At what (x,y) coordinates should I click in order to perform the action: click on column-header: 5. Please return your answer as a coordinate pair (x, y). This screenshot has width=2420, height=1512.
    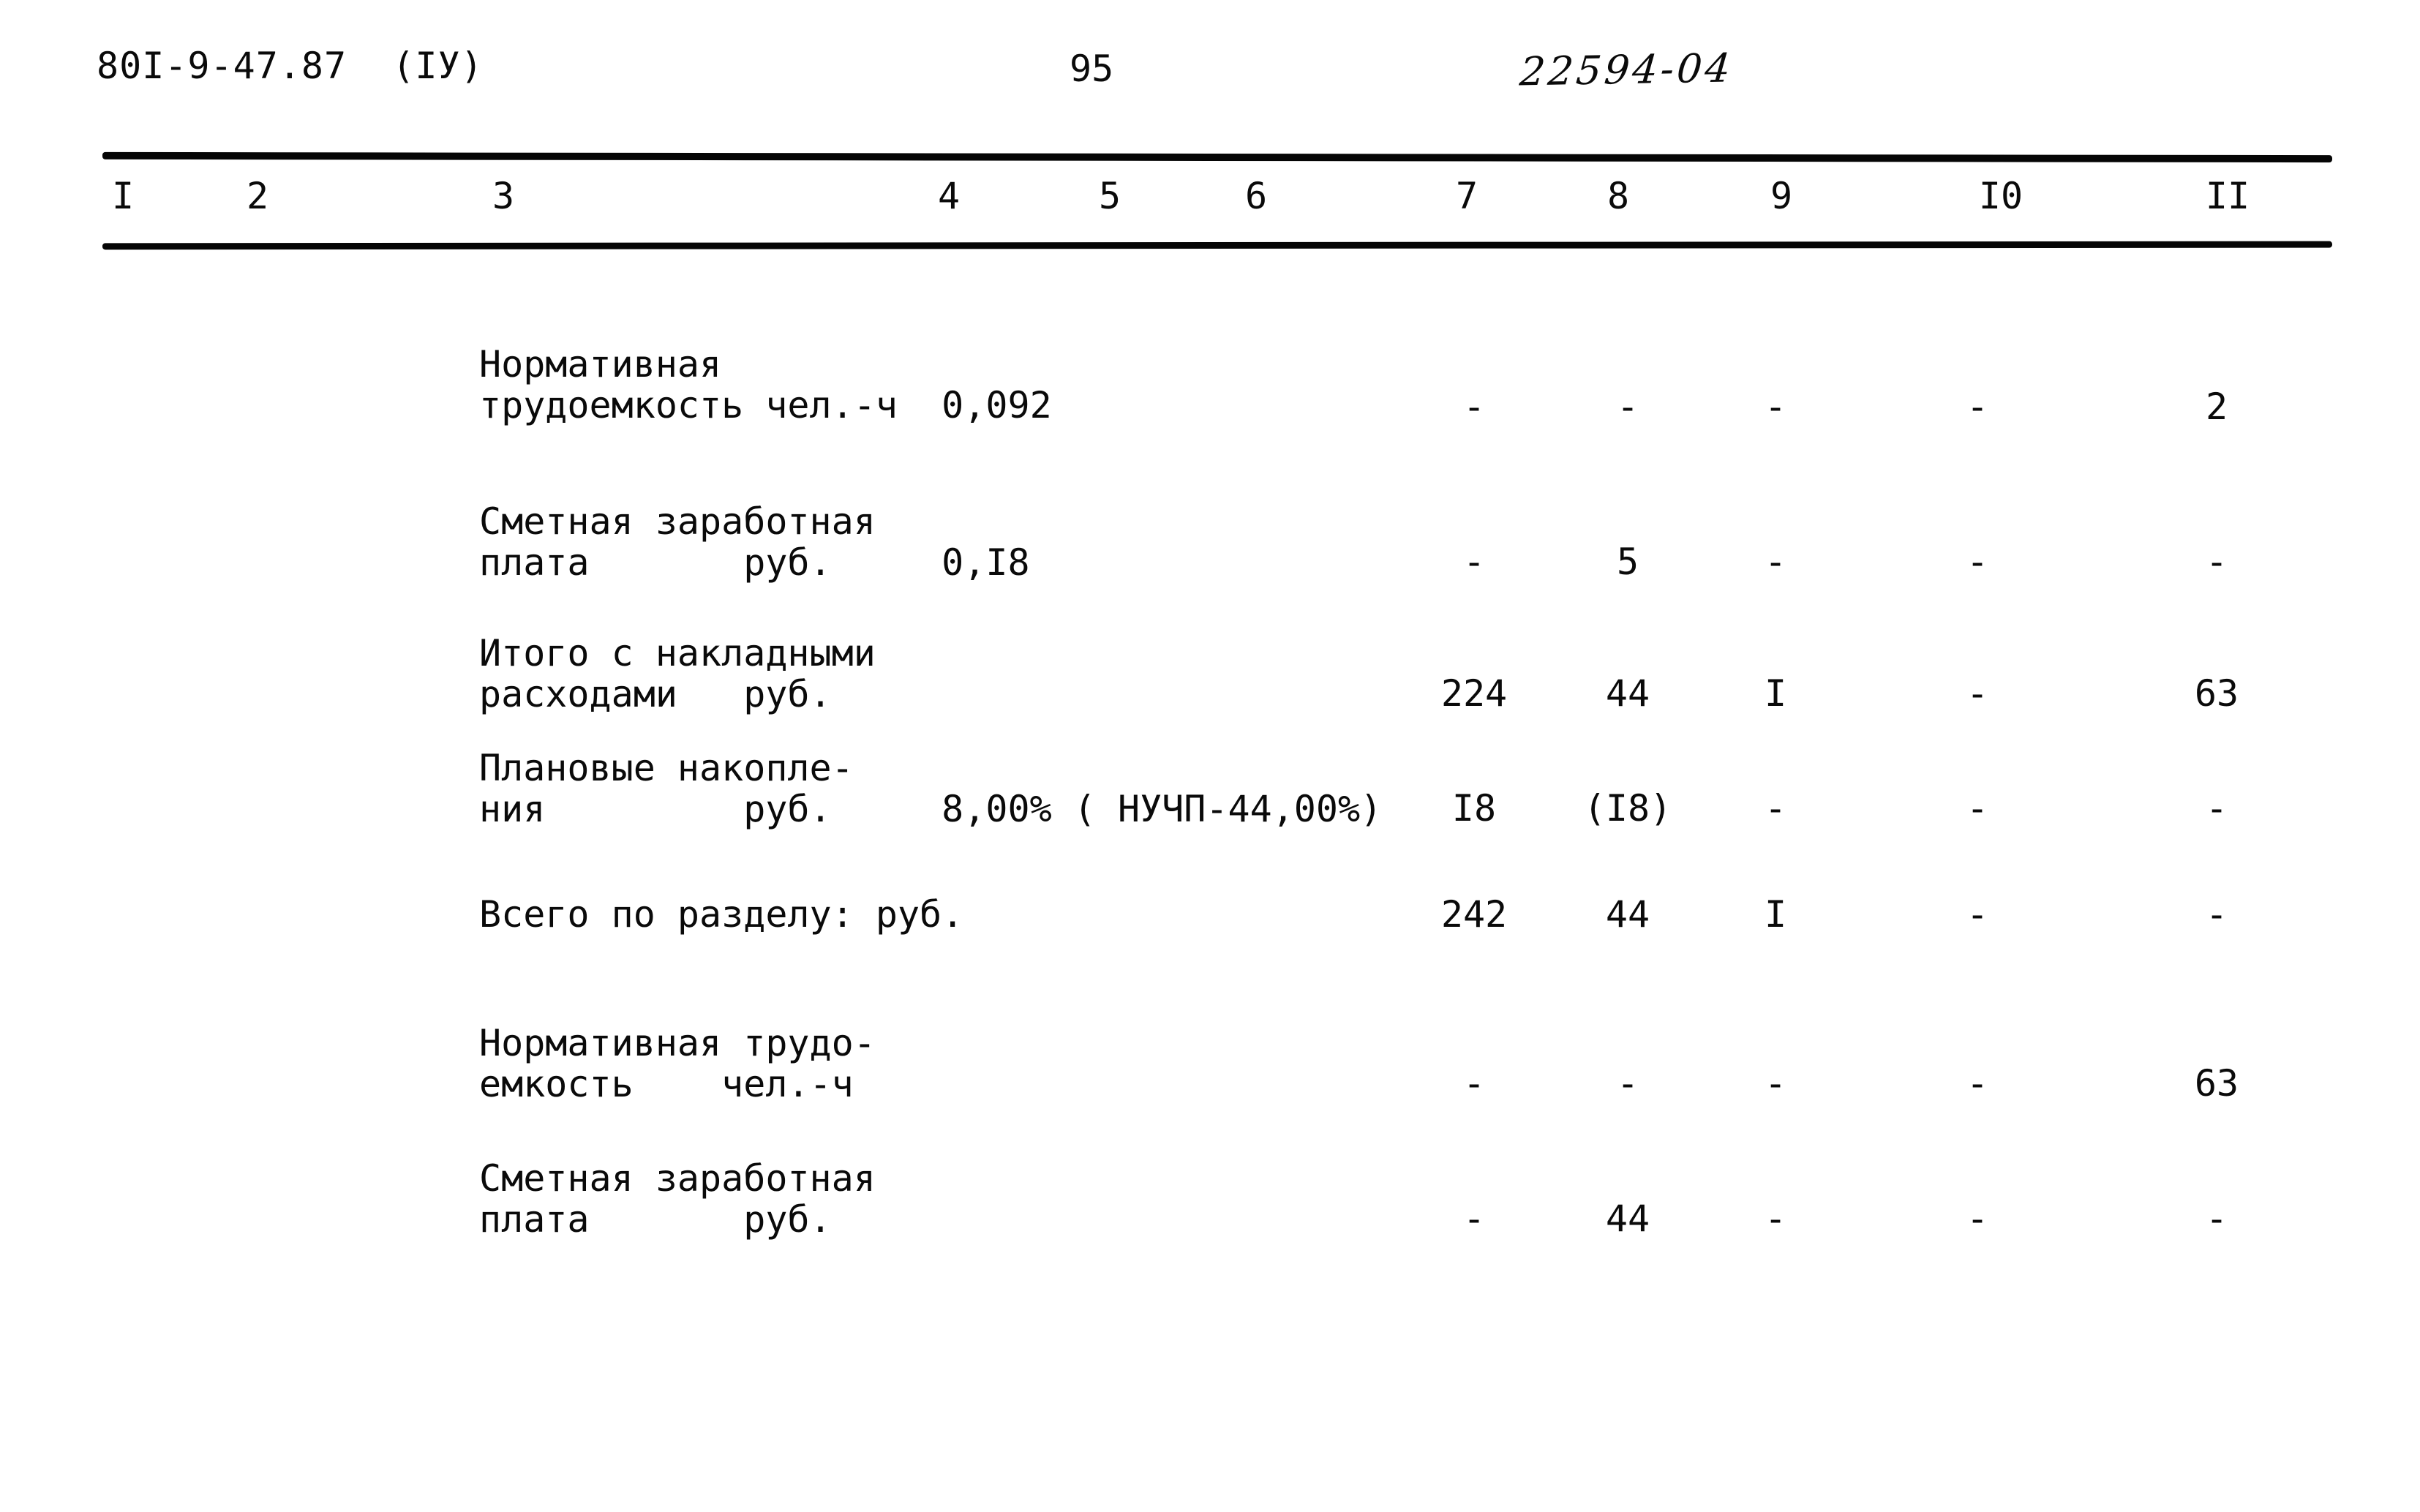
    Looking at the image, I should click on (1109, 196).